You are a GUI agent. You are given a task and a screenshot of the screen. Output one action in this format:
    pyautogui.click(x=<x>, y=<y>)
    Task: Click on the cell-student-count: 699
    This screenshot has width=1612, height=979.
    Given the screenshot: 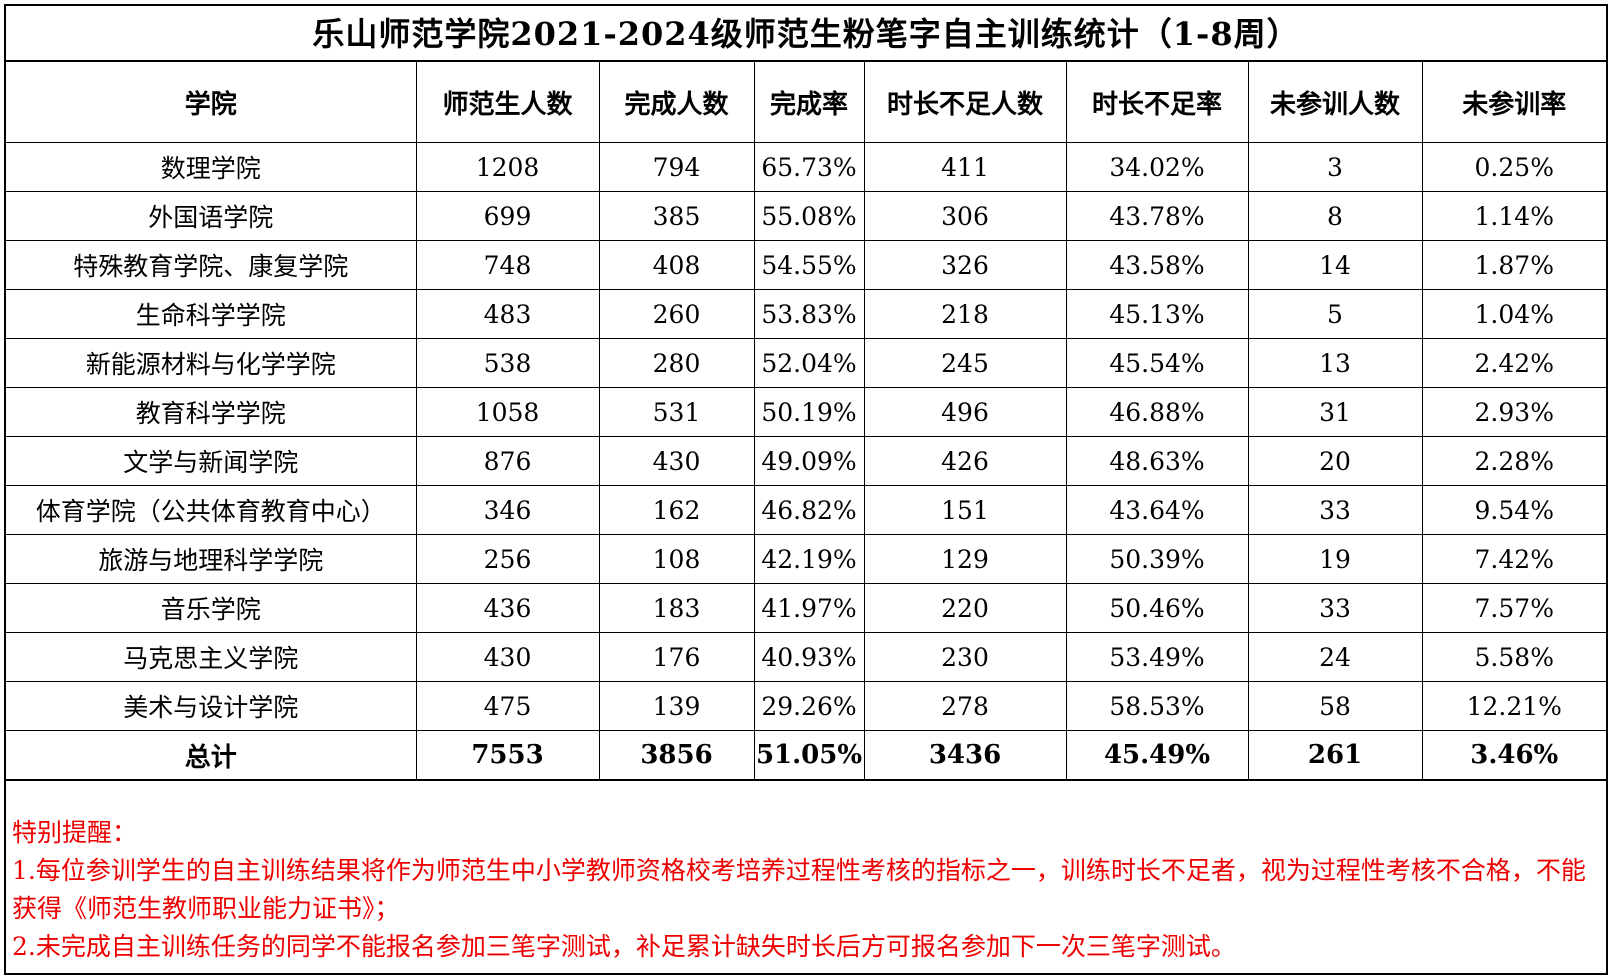 What is the action you would take?
    pyautogui.click(x=507, y=216)
    